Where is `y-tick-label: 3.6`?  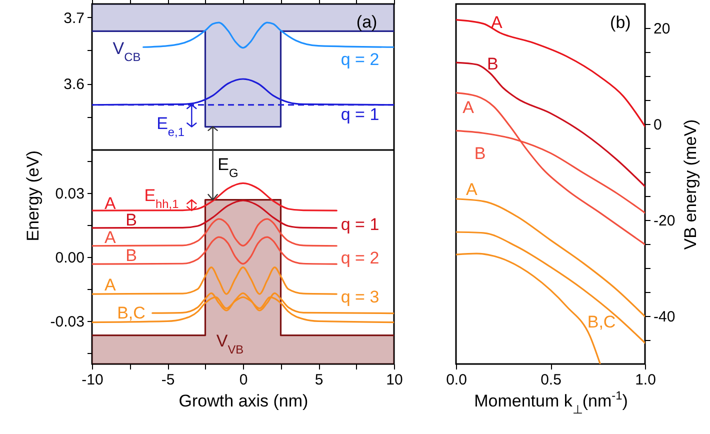
y-tick-label: 3.6 is located at coordinates (74, 85).